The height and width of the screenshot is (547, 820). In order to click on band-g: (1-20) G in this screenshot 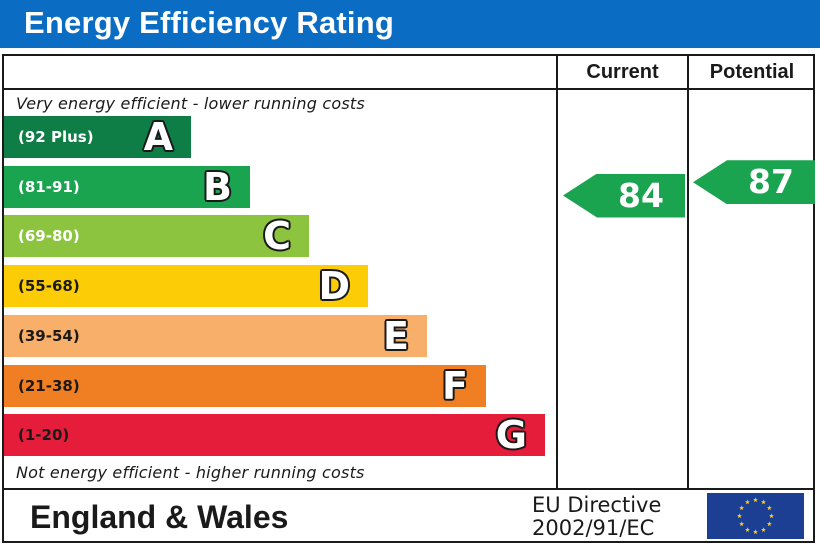, I will do `click(274, 435)`.